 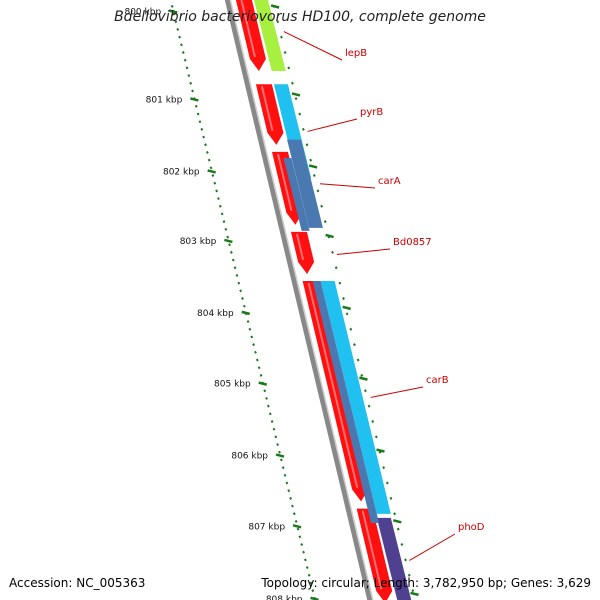 I want to click on tick-label: 804 kbp, so click(x=215, y=314).